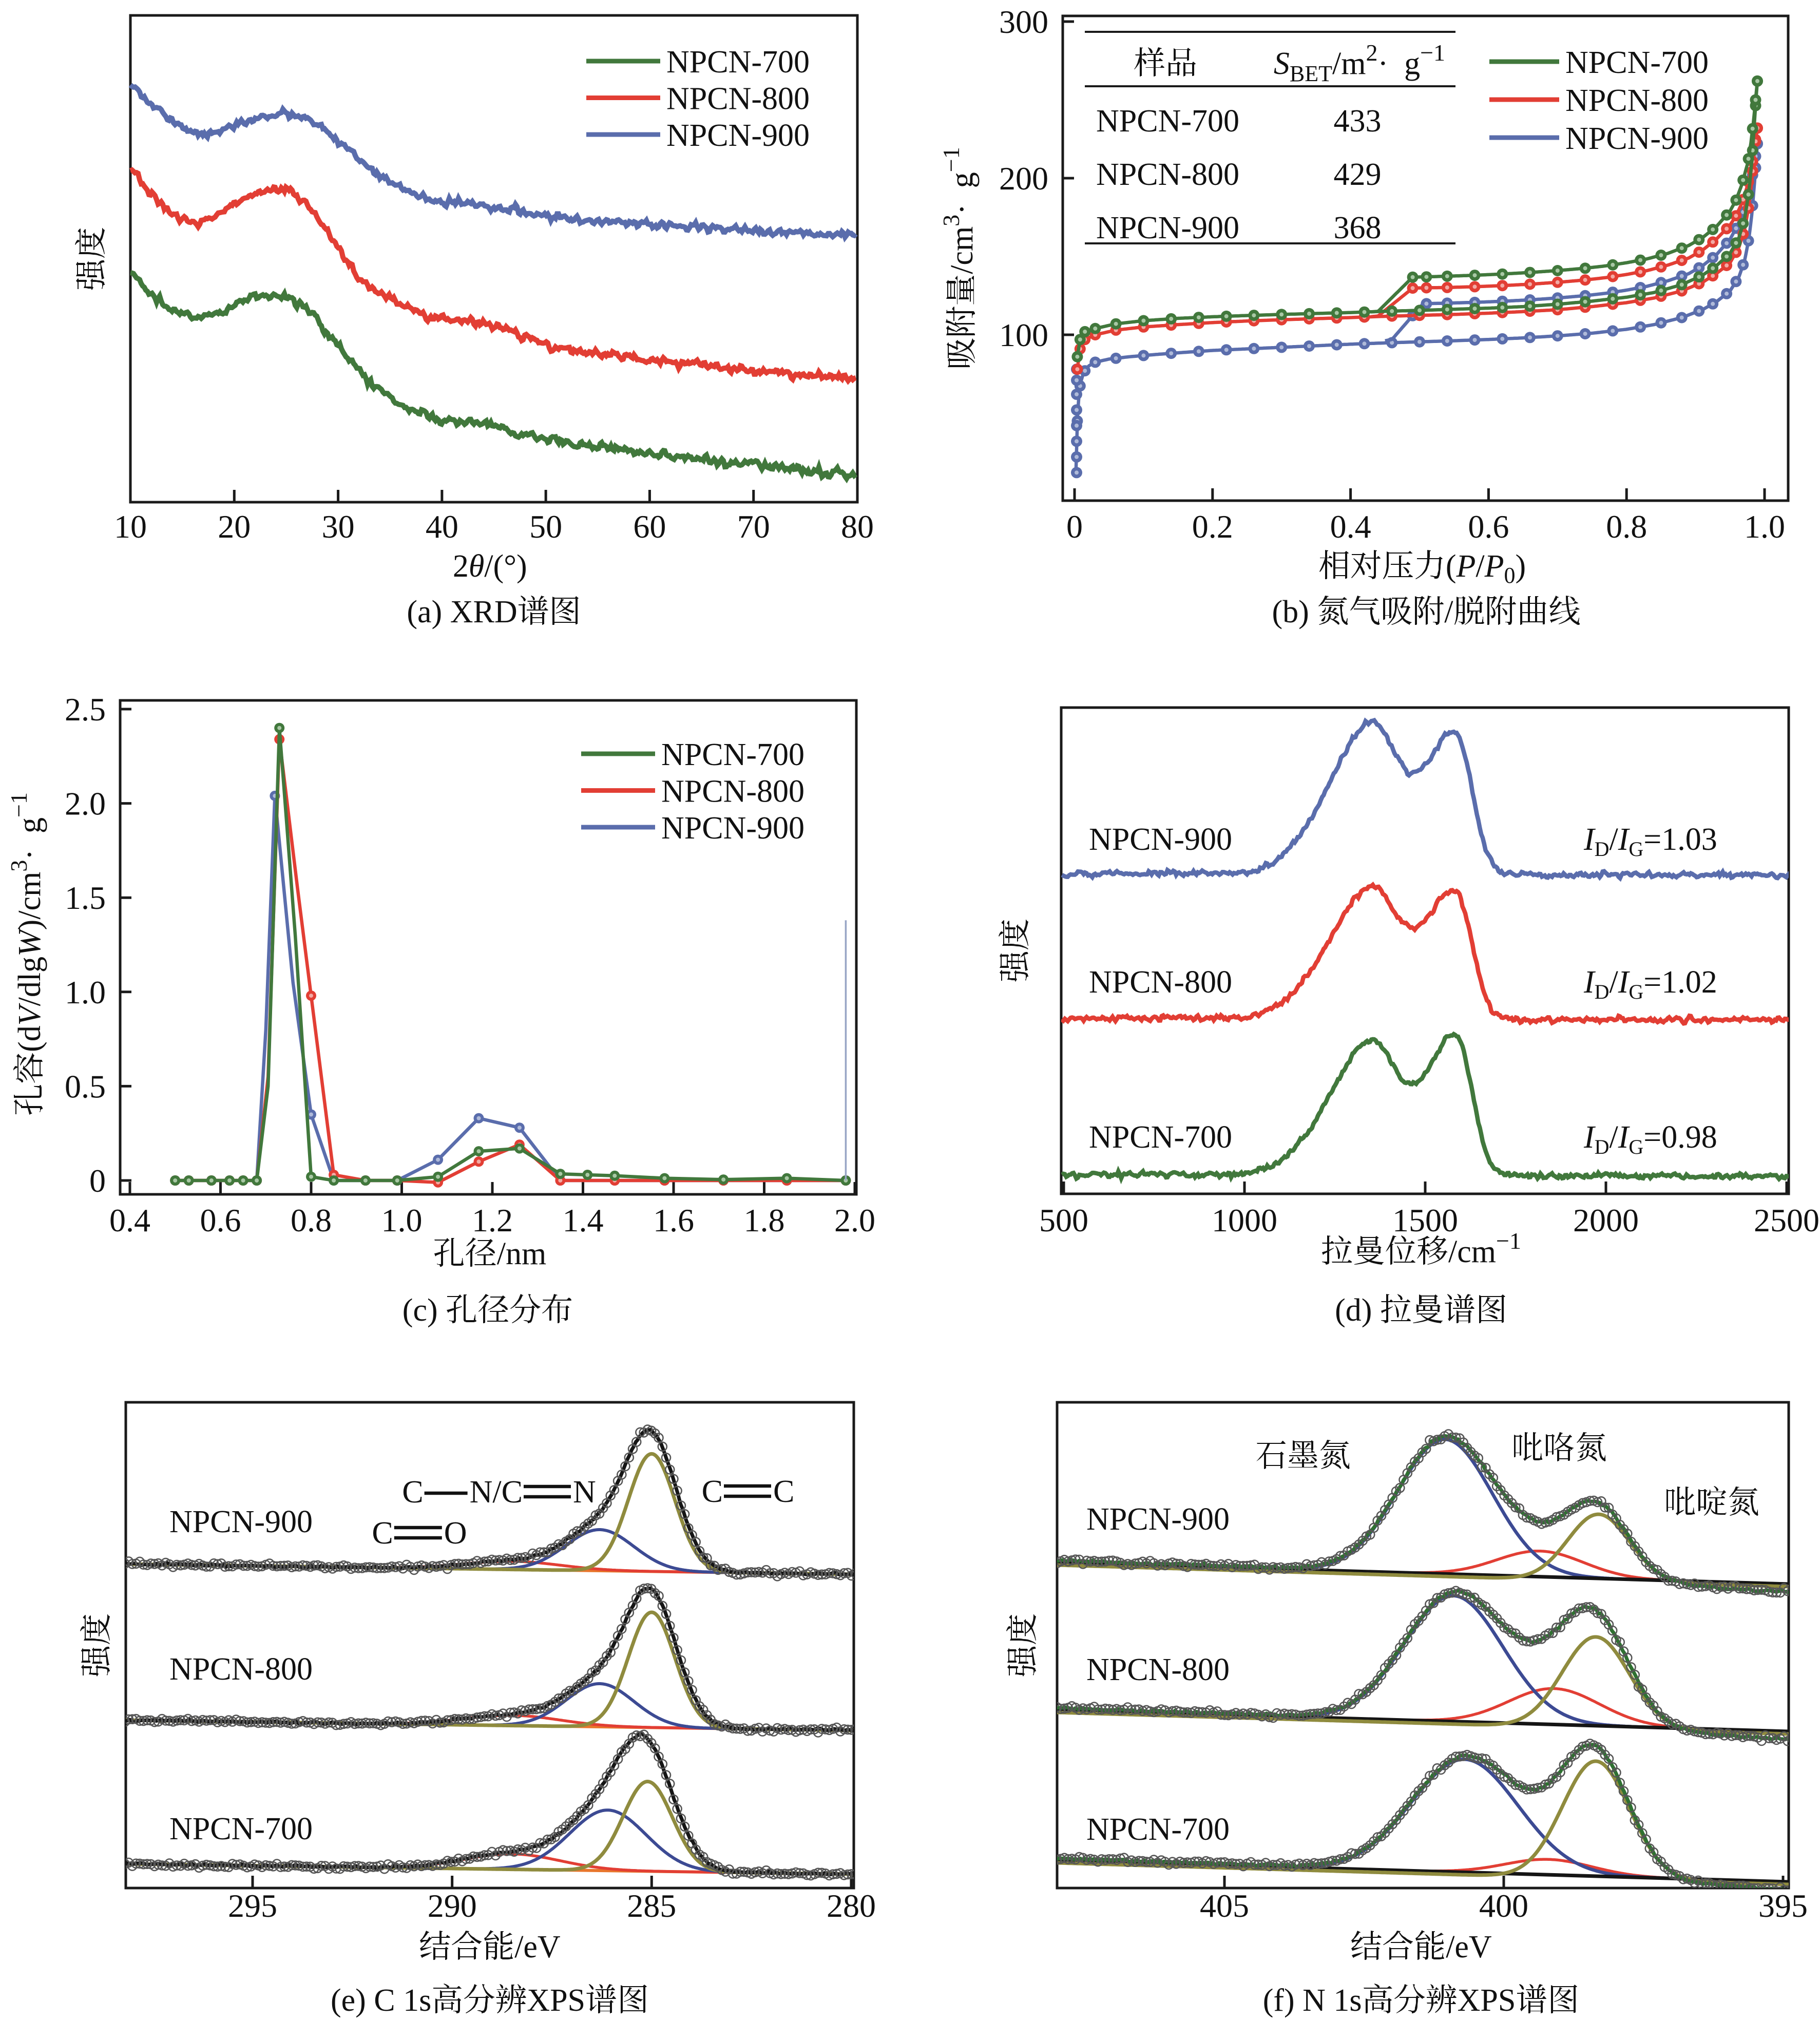 The image size is (1820, 2020). Describe the element at coordinates (1290, 613) in the screenshot. I see `svg-text: (b)` at that location.